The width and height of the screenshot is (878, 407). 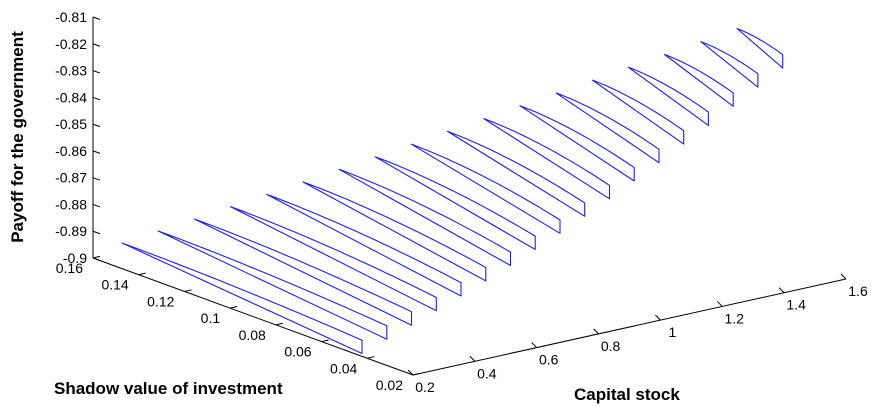 I want to click on x-axis-line, so click(x=629, y=327).